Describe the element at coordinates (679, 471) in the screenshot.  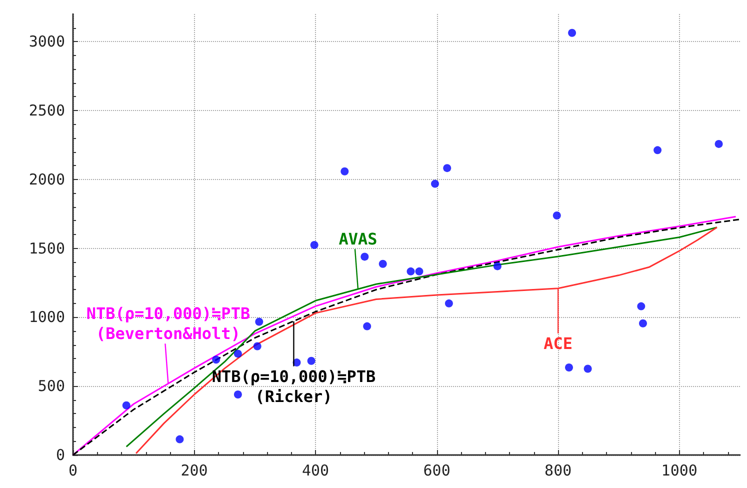
I see `x-tick-label: 1000` at that location.